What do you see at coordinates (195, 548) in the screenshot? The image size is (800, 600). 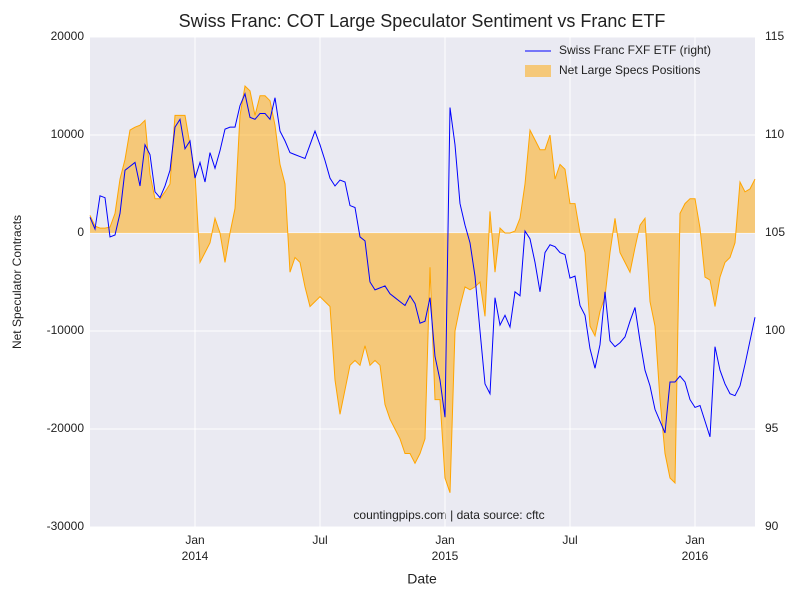 I see `x-tick-label: Jan 2014` at bounding box center [195, 548].